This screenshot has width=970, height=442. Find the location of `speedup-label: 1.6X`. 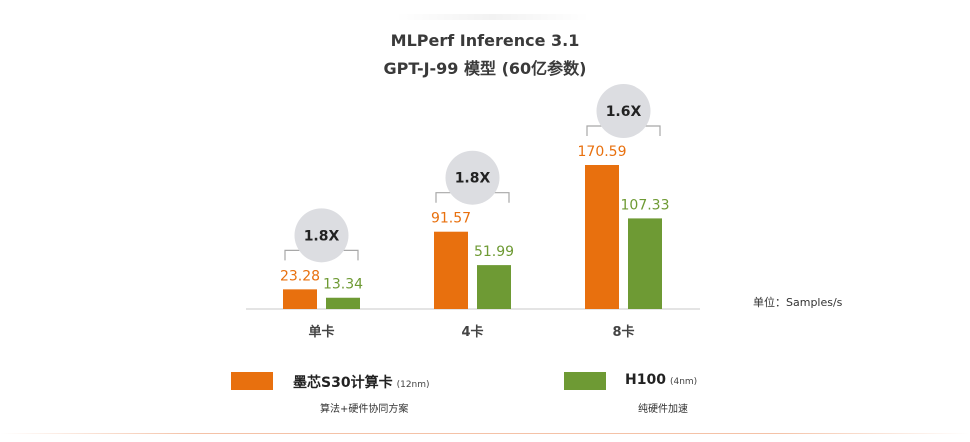

speedup-label: 1.6X is located at coordinates (624, 112).